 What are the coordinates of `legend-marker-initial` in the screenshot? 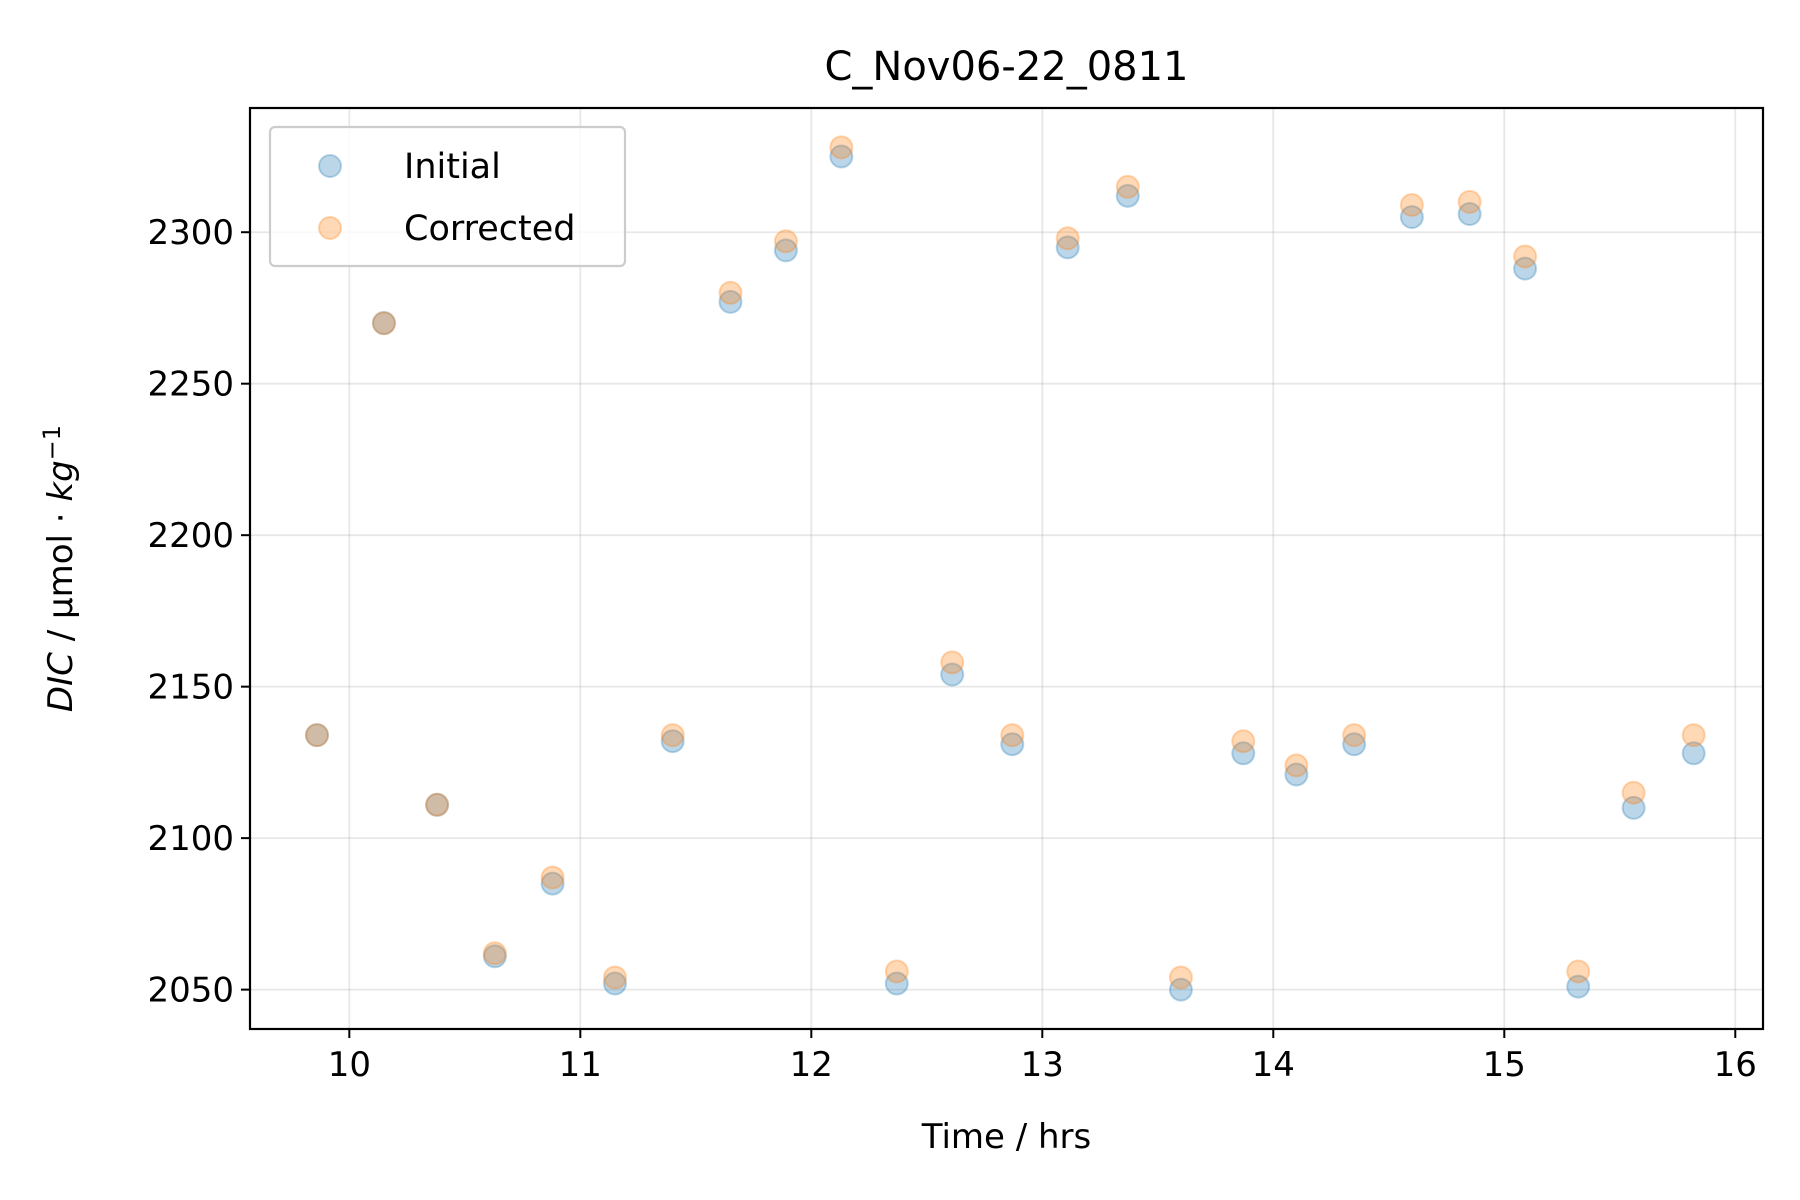 It's located at (330, 166).